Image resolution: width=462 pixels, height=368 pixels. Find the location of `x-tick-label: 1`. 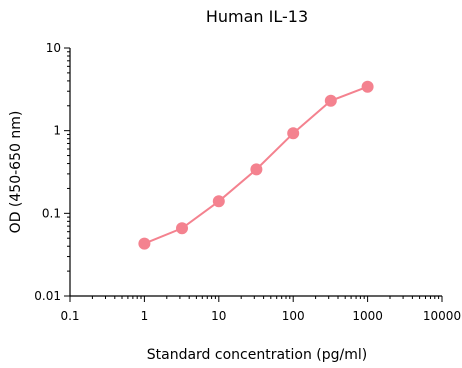

x-tick-label: 1 is located at coordinates (145, 316).